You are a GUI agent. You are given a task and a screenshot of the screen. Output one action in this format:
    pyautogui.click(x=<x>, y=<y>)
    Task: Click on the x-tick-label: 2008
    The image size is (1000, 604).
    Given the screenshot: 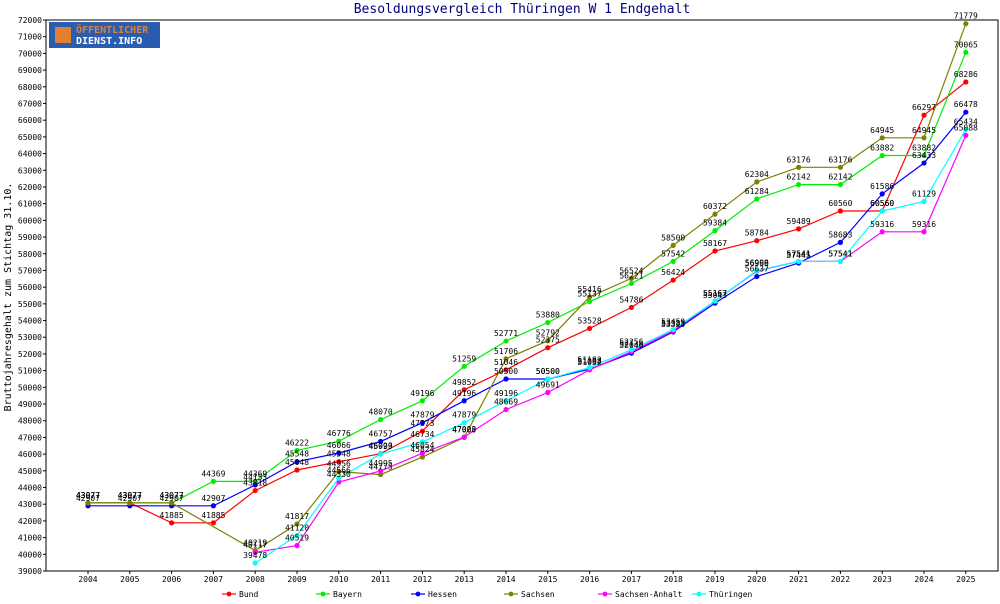 What is the action you would take?
    pyautogui.click(x=255, y=579)
    